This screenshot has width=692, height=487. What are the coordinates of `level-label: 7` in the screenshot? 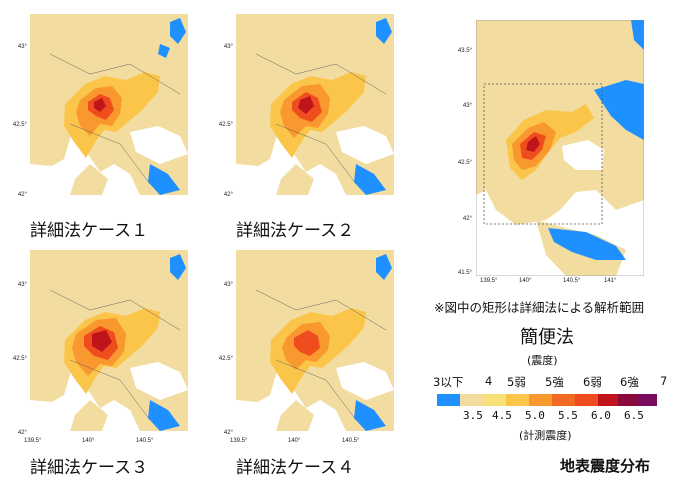 It's located at (664, 381).